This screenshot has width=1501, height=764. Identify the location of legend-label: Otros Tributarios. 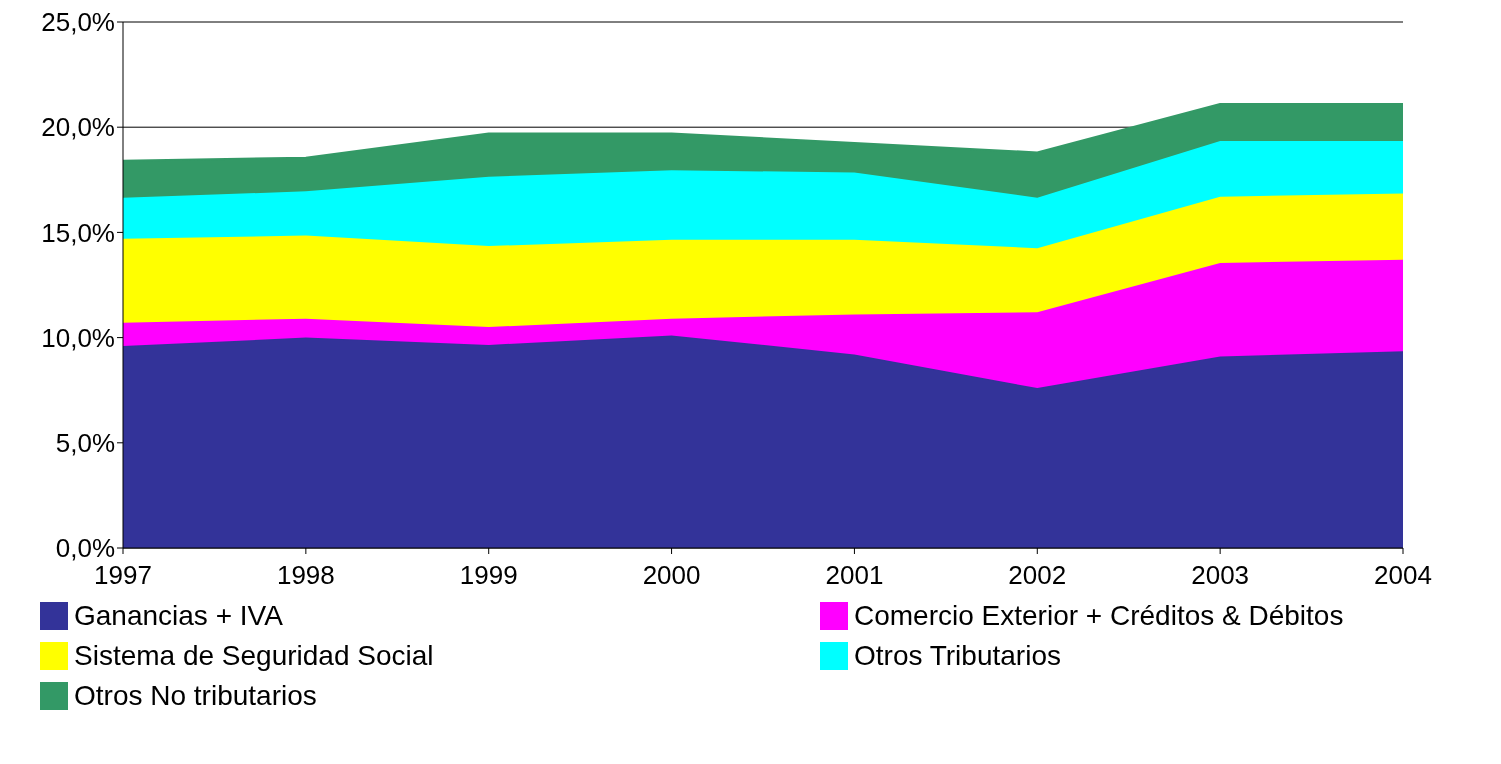
(957, 656).